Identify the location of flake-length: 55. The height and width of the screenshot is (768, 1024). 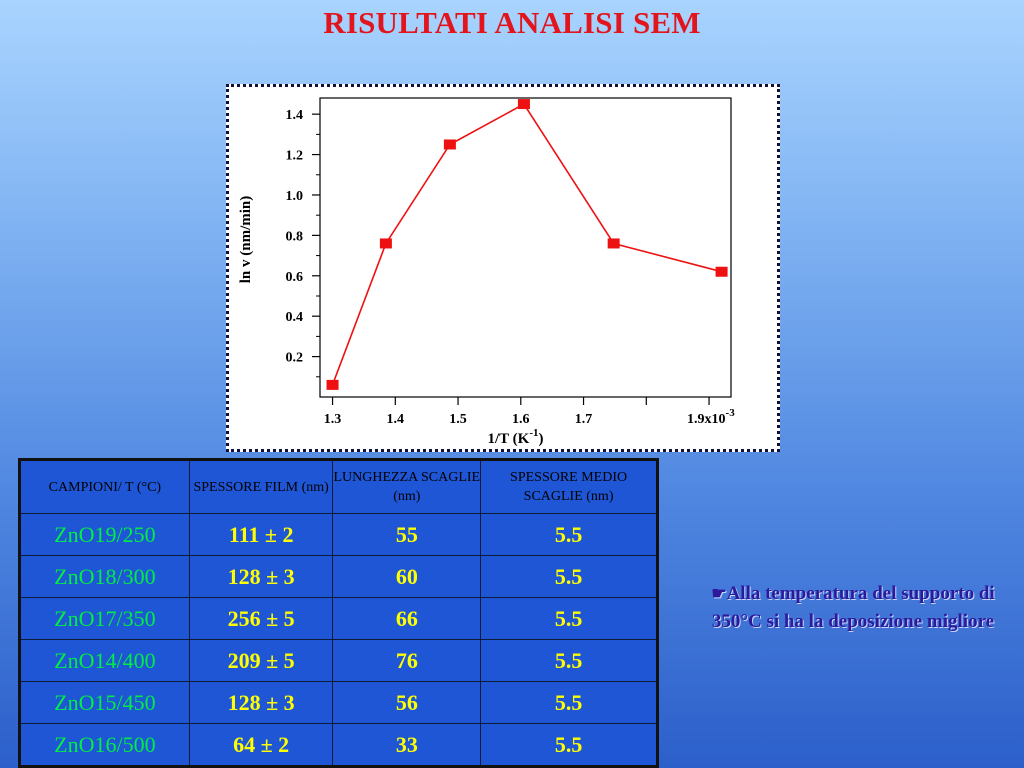
(407, 534).